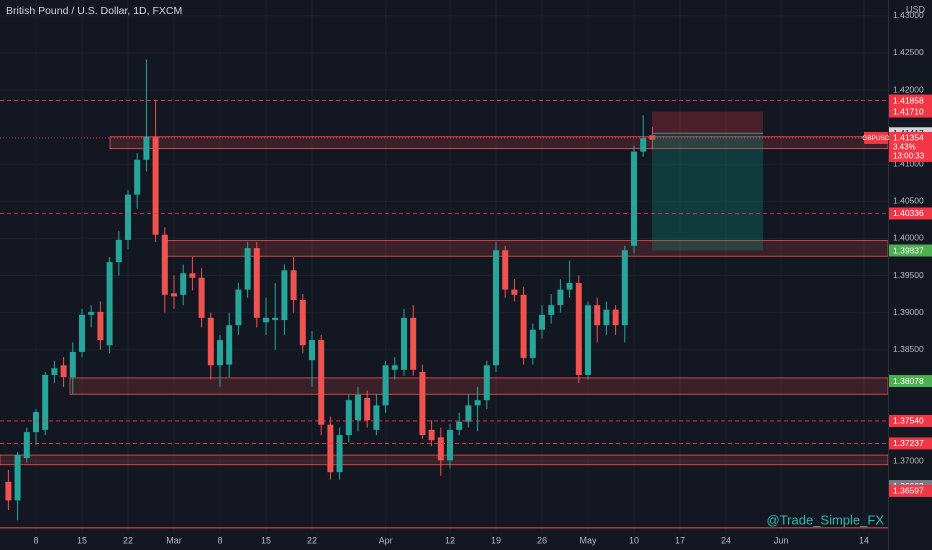  What do you see at coordinates (707, 122) in the screenshot?
I see `position-risk` at bounding box center [707, 122].